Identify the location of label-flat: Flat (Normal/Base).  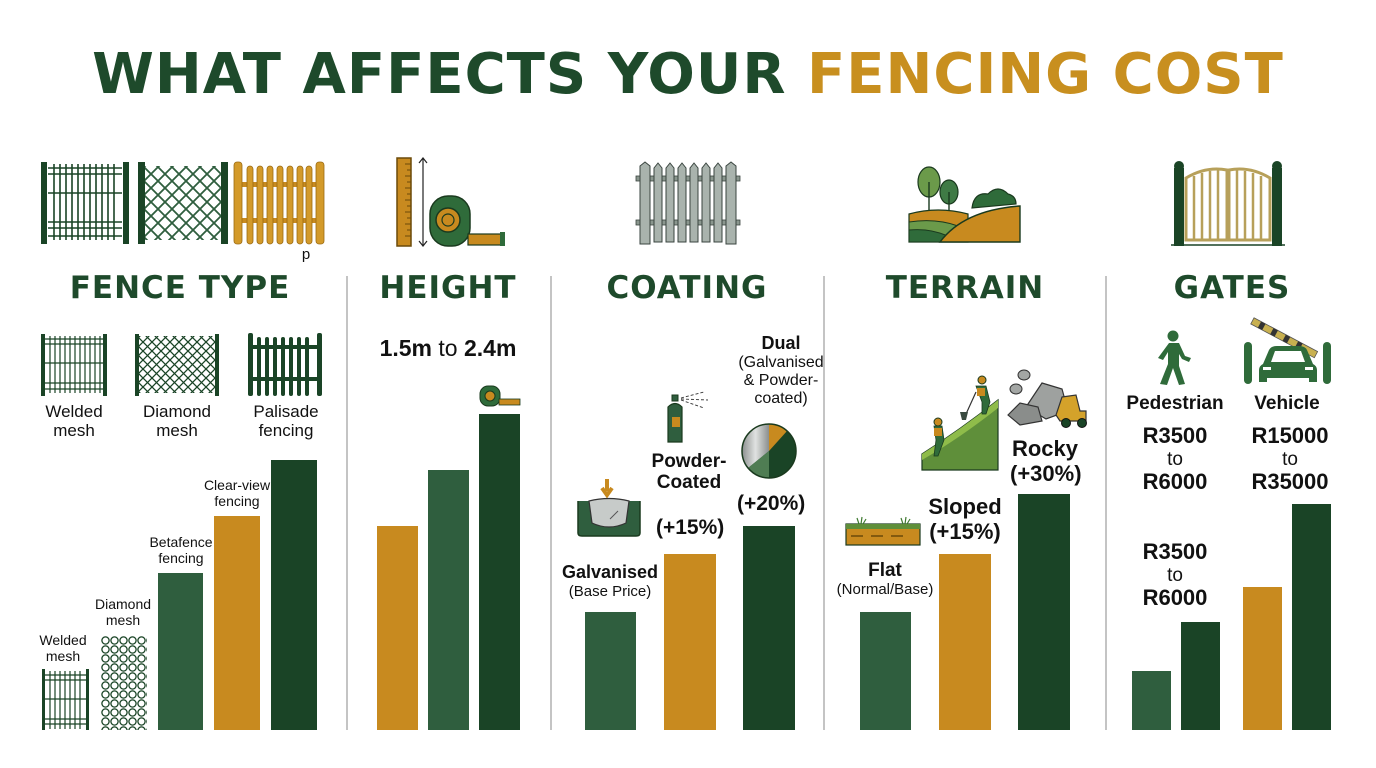
(885, 579).